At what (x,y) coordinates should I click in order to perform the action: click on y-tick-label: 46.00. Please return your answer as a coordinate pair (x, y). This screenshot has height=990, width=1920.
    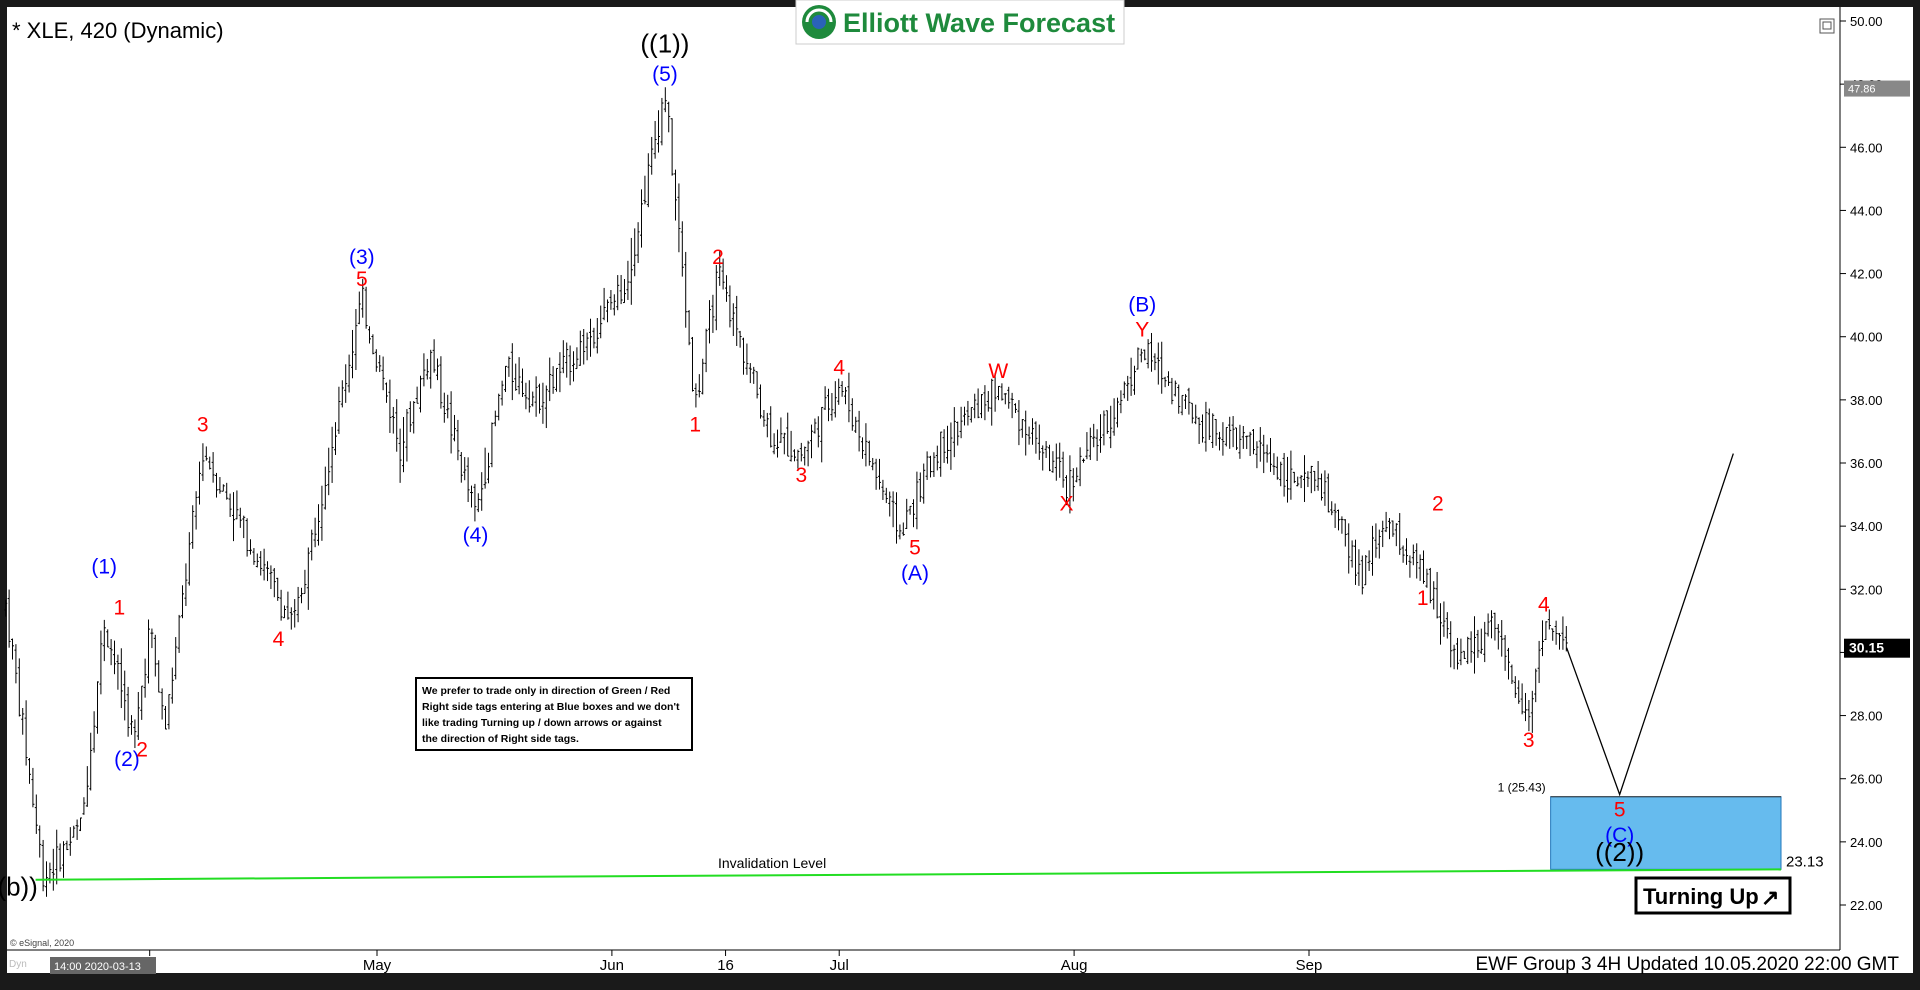
    Looking at the image, I should click on (1866, 147).